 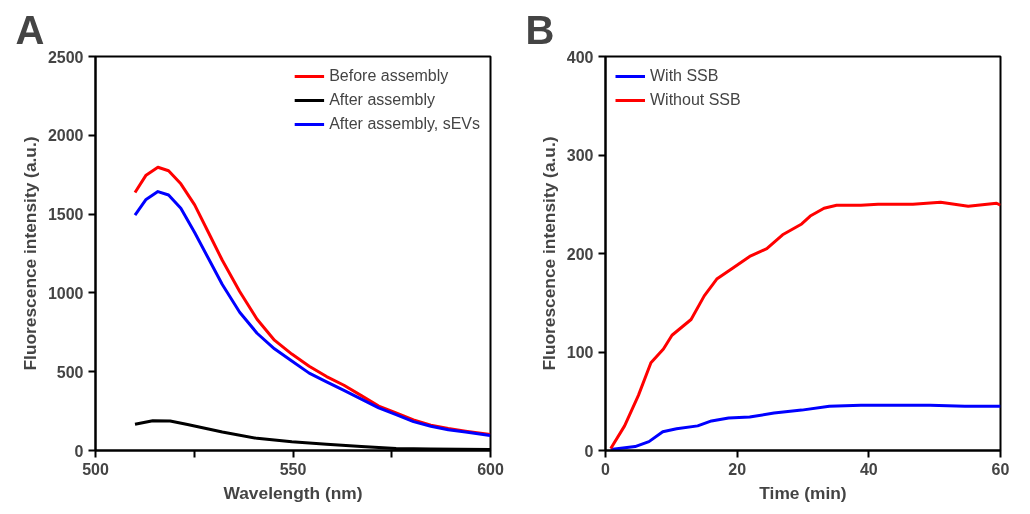 What do you see at coordinates (65, 293) in the screenshot?
I see `y-tick-label: 1000` at bounding box center [65, 293].